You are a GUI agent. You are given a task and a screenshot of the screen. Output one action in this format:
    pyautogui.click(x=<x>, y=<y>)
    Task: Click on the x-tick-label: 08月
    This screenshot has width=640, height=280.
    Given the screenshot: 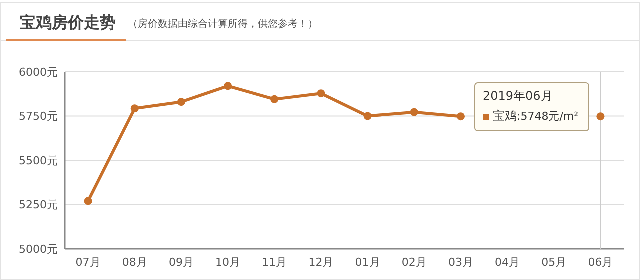 What is the action you would take?
    pyautogui.click(x=135, y=262)
    